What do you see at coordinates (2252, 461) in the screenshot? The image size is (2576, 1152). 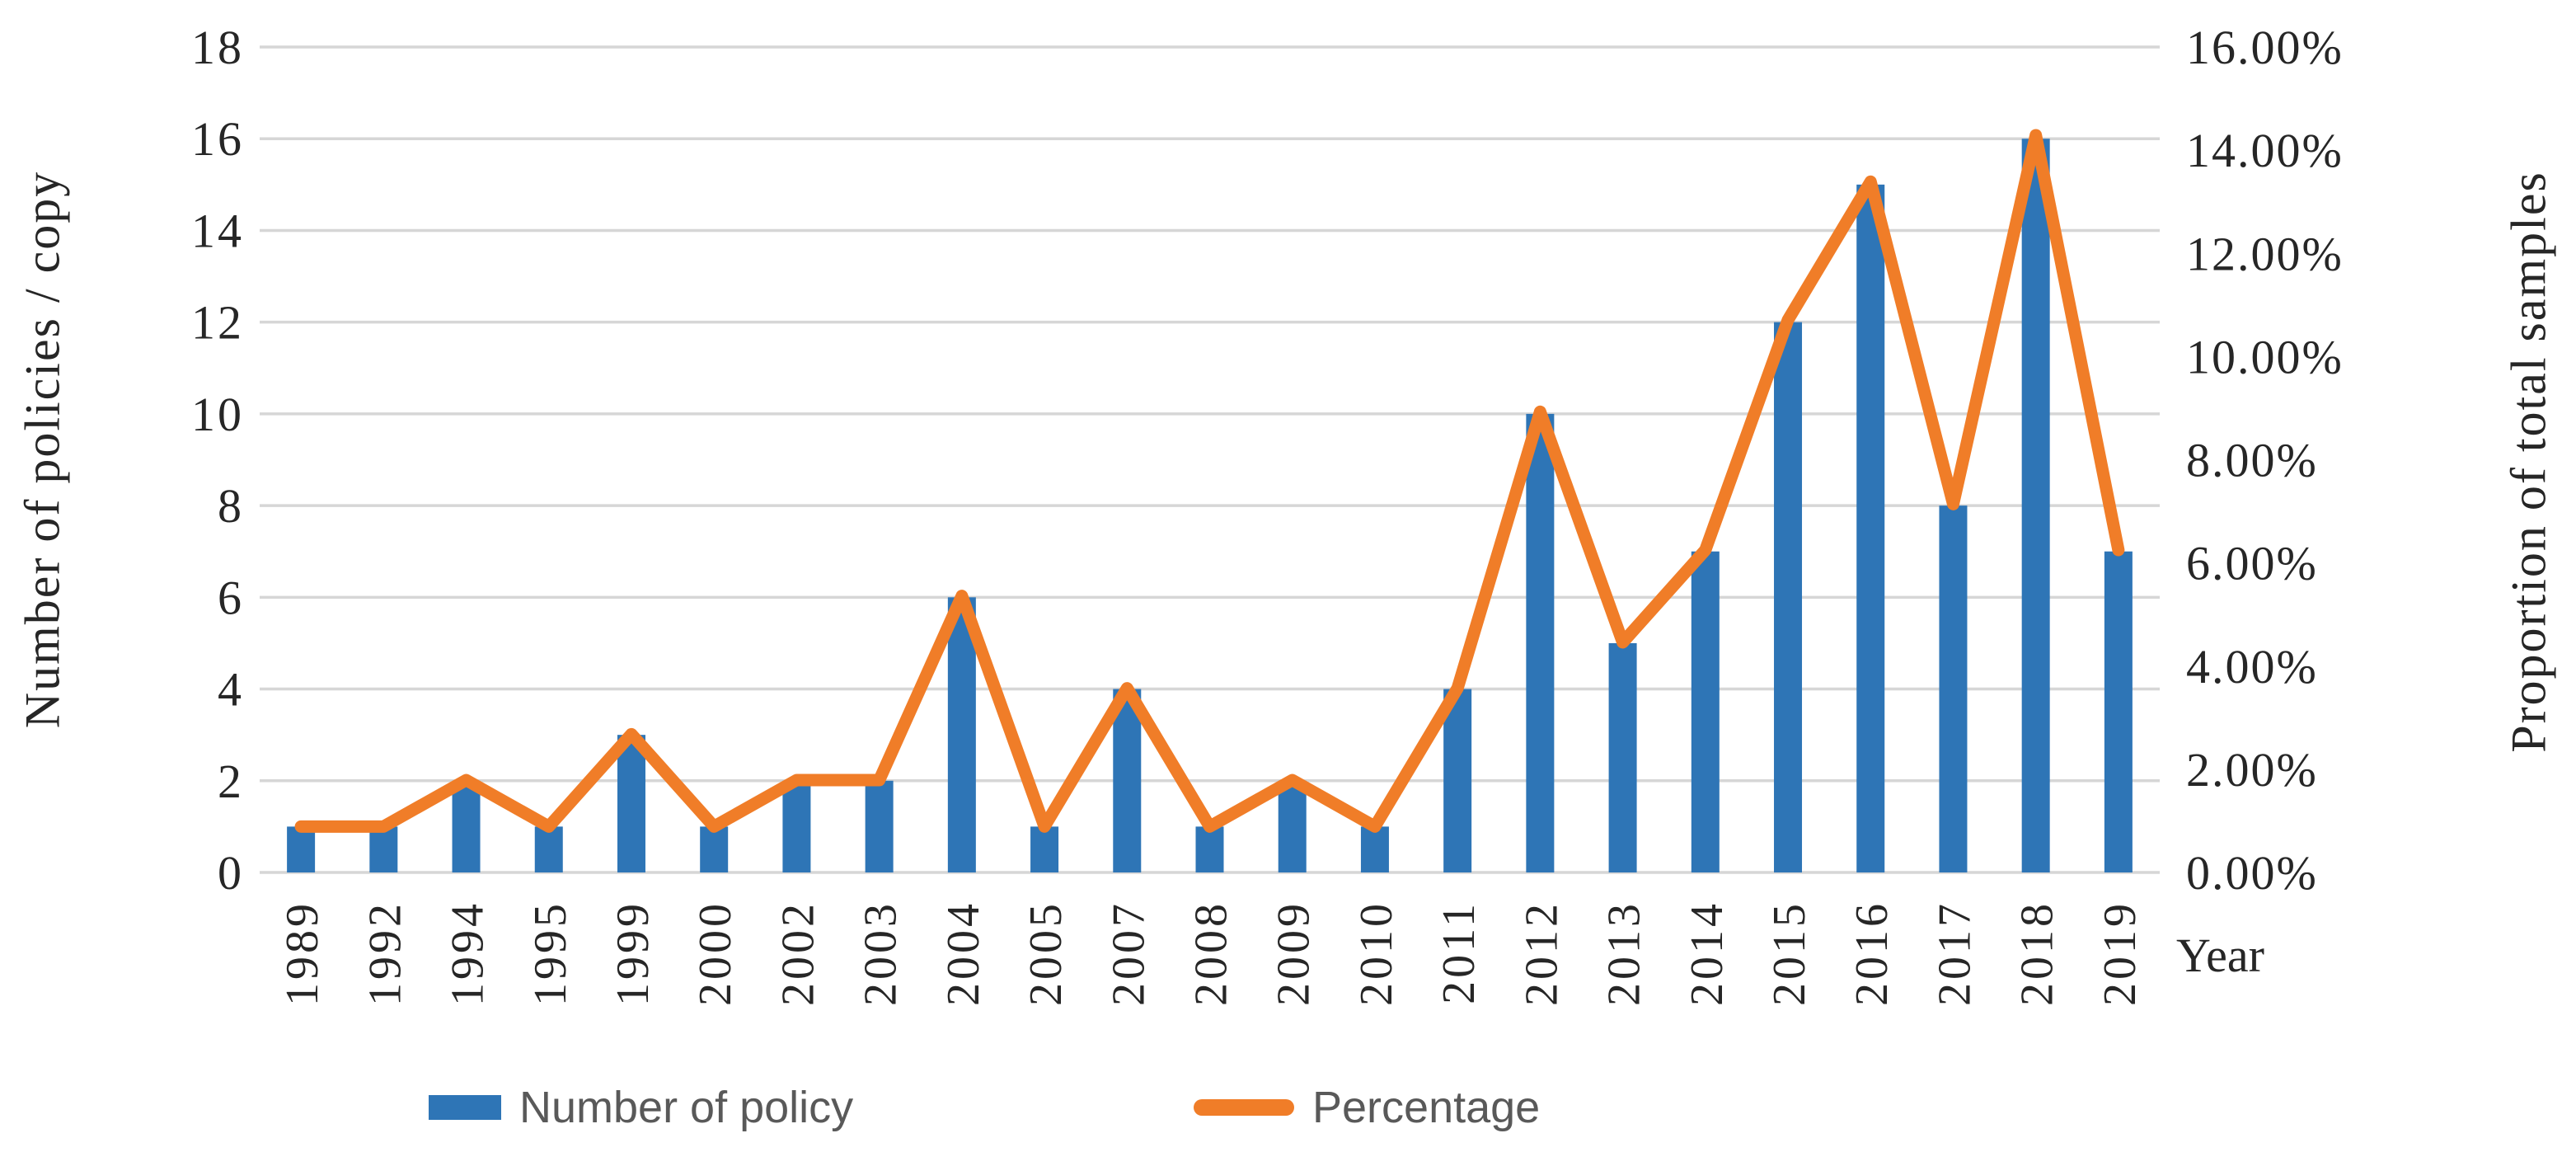 I see `right-tick-8: 8.00%` at bounding box center [2252, 461].